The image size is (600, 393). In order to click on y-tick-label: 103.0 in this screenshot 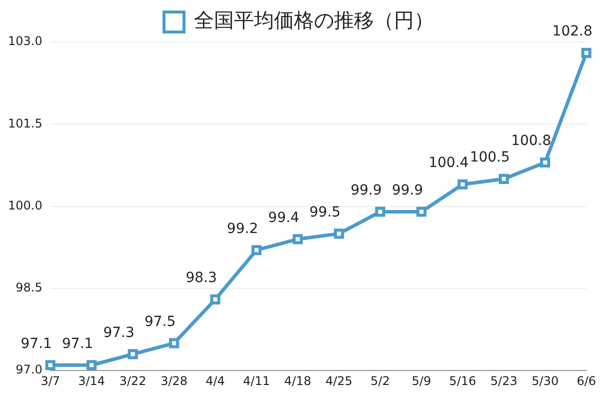, I will do `click(25, 41)`.